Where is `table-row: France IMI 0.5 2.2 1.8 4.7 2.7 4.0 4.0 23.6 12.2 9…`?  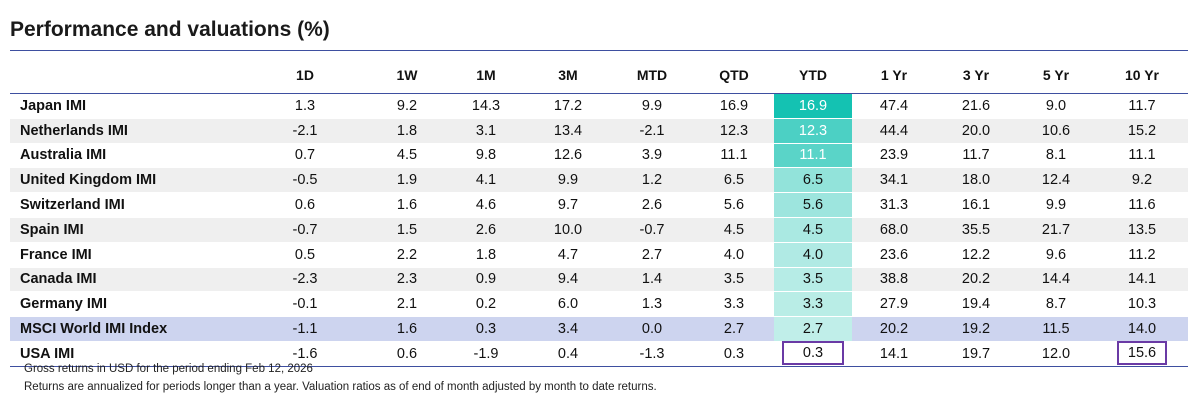 table-row: France IMI 0.5 2.2 1.8 4.7 2.7 4.0 4.0 23.6 12.2 9… is located at coordinates (599, 255).